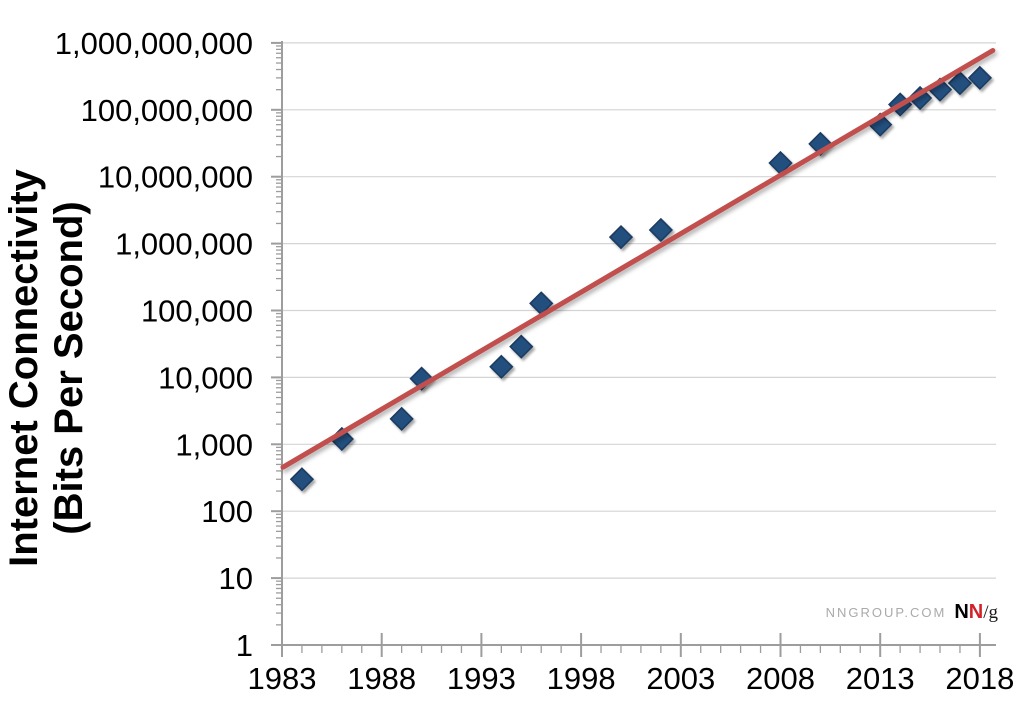  I want to click on y-axis-title-line1: Internet Connectivity, so click(24, 368).